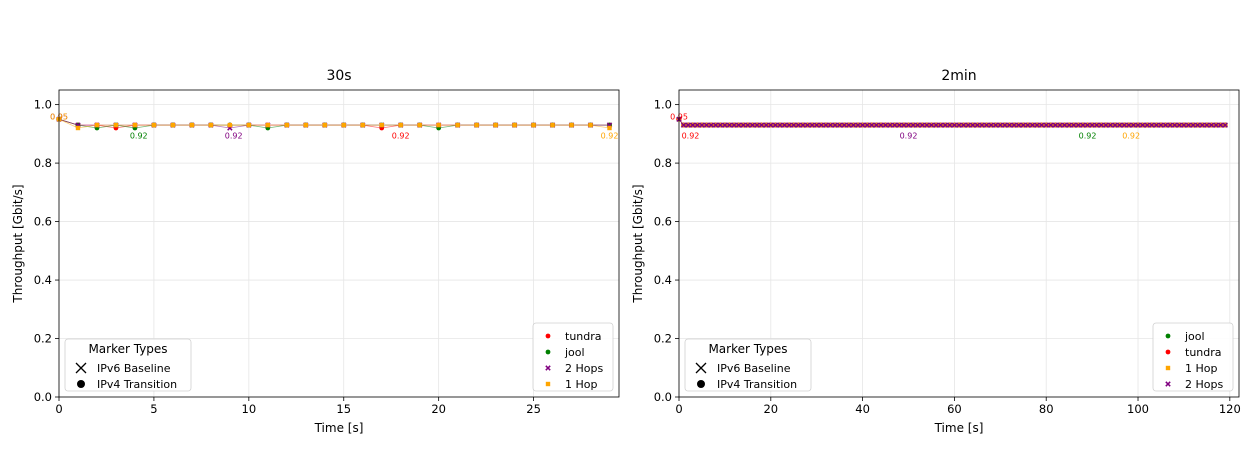 The height and width of the screenshot is (450, 1260). I want to click on legend-title: Marker Types, so click(127, 349).